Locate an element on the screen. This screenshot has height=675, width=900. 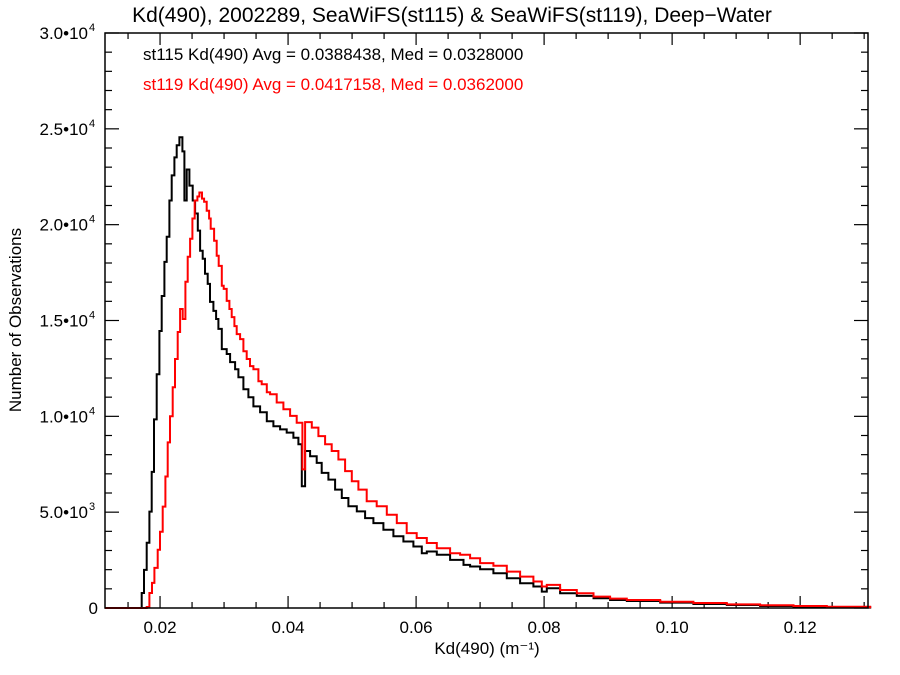
y-tick-label: 2.0•10 is located at coordinates (64, 225).